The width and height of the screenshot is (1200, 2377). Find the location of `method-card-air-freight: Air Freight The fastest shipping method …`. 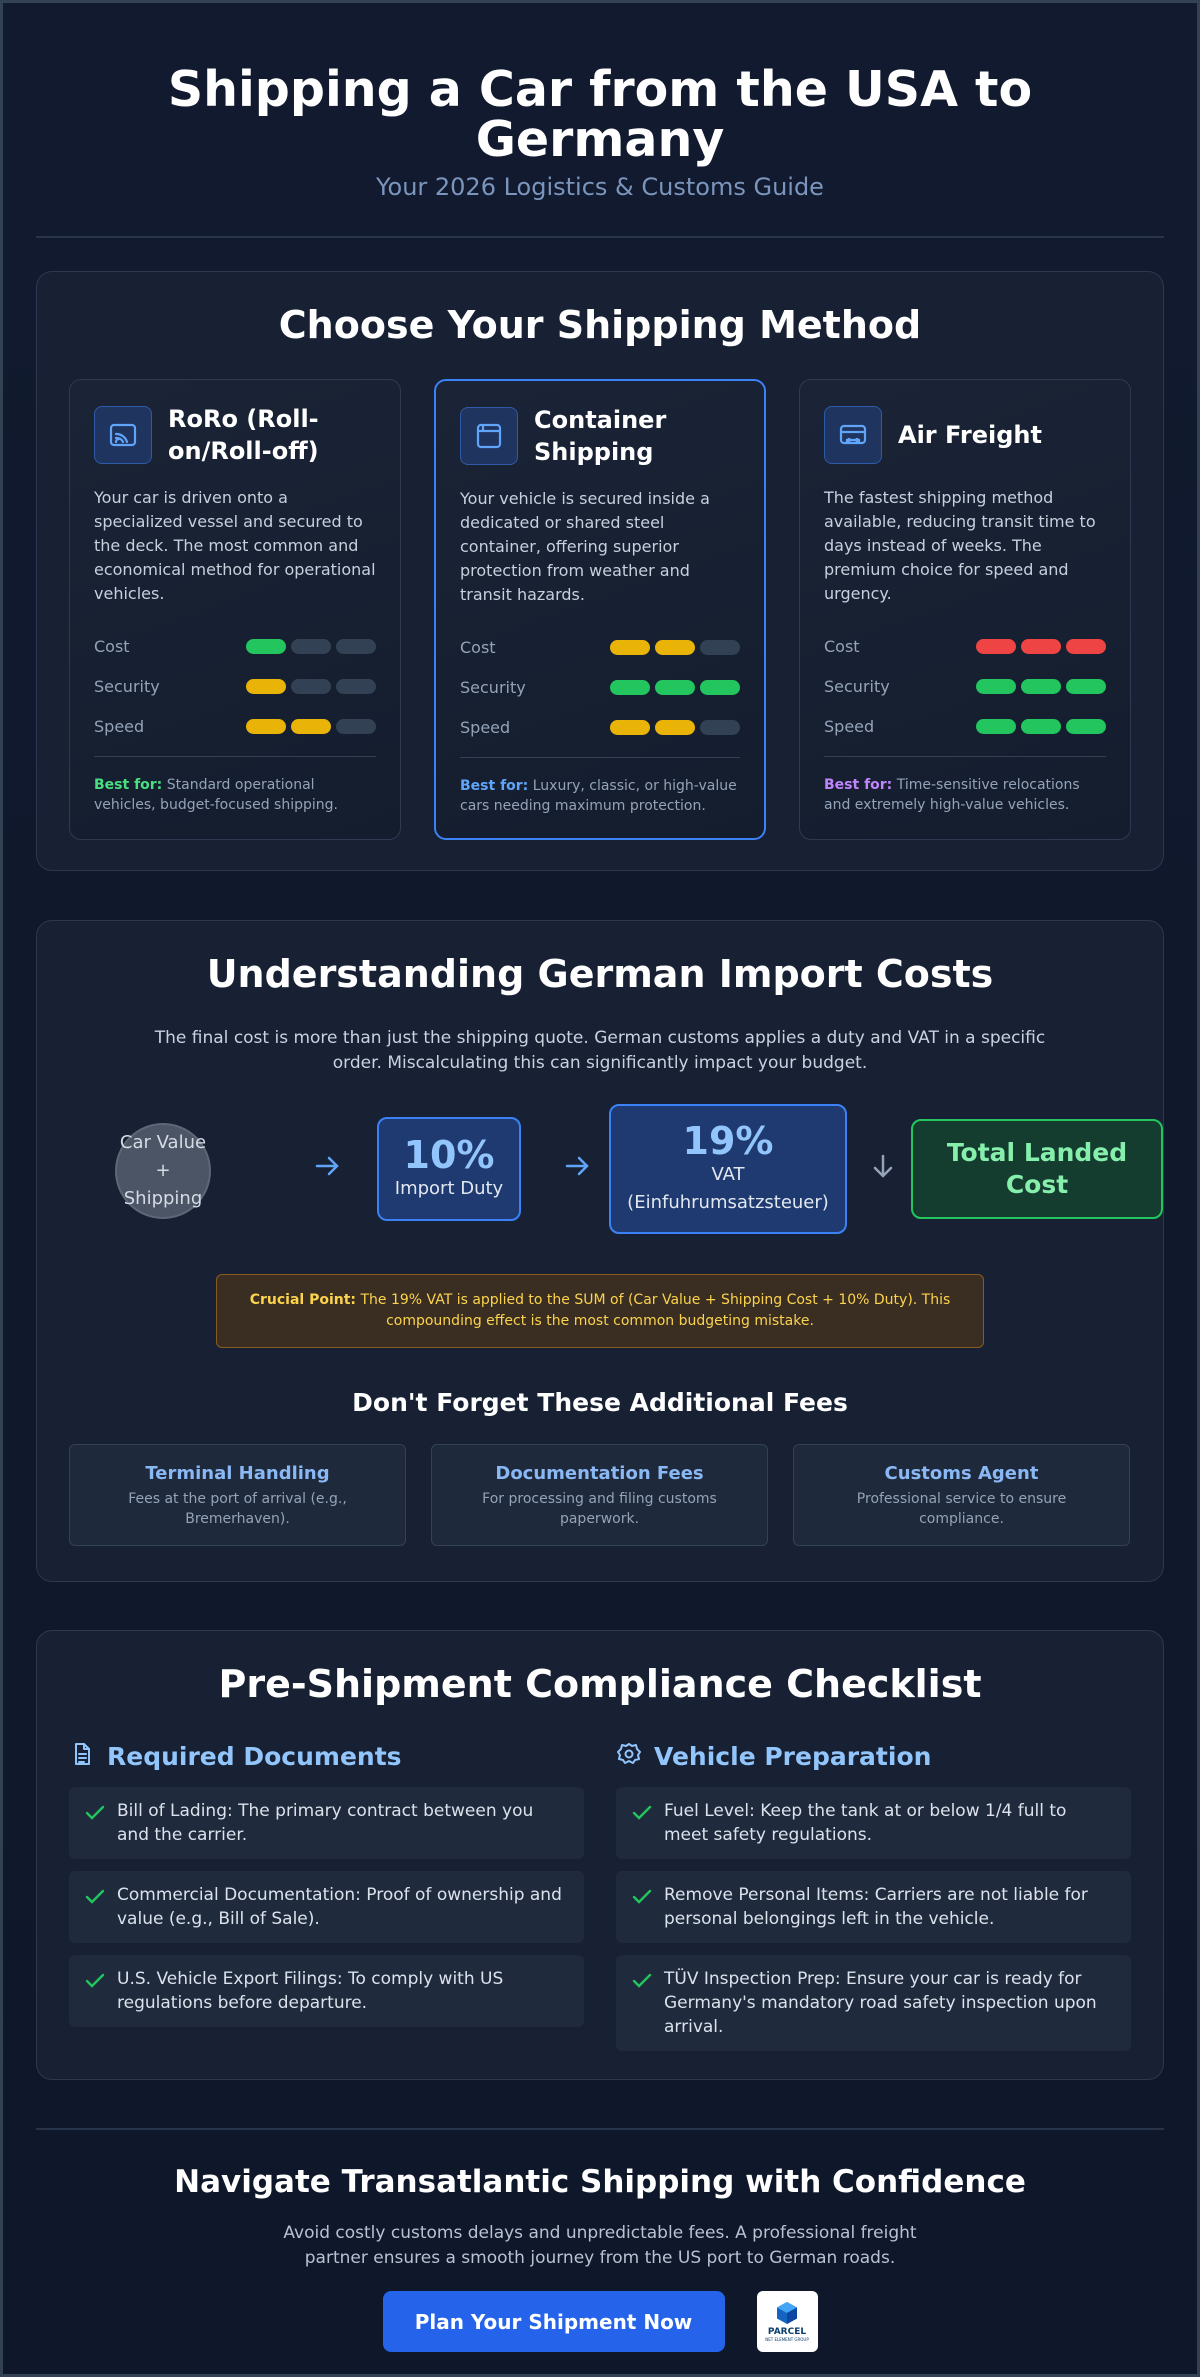

method-card-air-freight: Air Freight The fastest shipping method … is located at coordinates (965, 609).